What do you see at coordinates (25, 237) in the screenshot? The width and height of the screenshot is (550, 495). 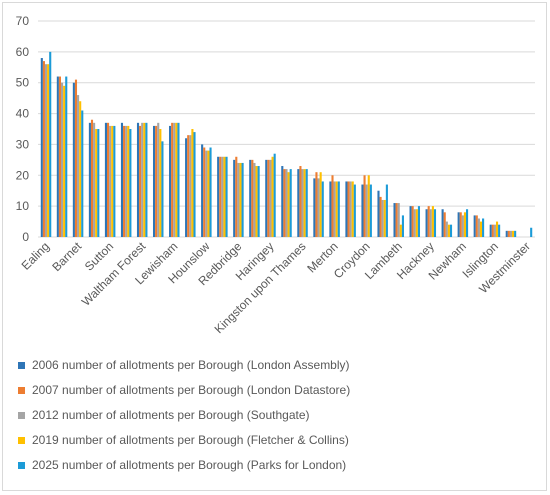 I see `y-tick-label: 0` at bounding box center [25, 237].